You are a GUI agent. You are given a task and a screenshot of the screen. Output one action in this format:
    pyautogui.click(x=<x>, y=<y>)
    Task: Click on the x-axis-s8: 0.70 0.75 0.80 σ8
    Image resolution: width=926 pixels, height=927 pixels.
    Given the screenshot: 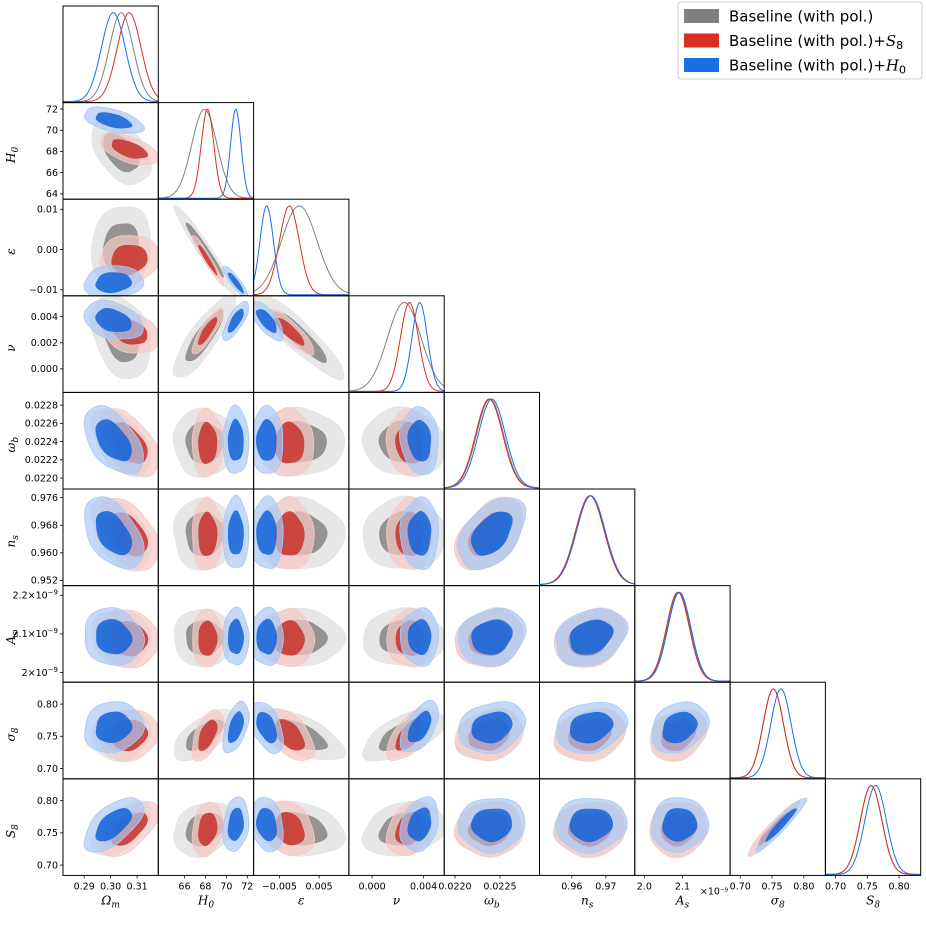 What is the action you would take?
    pyautogui.click(x=772, y=892)
    